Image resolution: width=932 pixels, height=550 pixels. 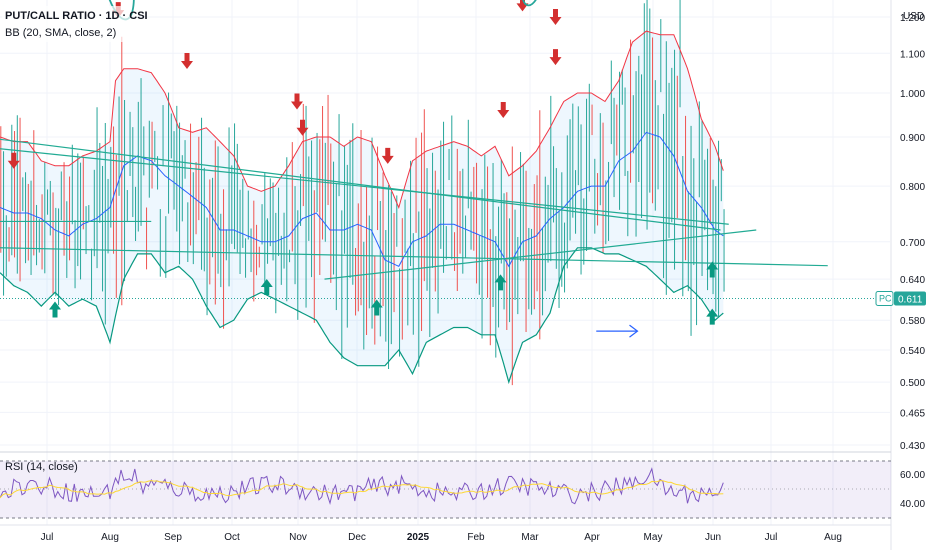 I want to click on time-tick-label: Feb, so click(x=476, y=537).